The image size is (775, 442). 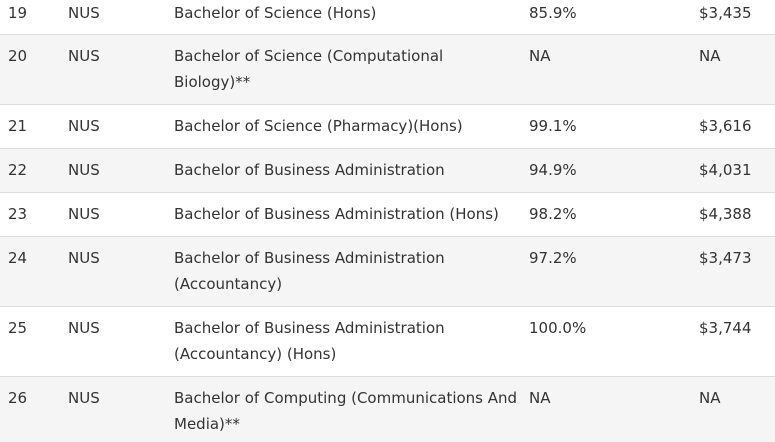 What do you see at coordinates (30, 69) in the screenshot?
I see `row-number: 20` at bounding box center [30, 69].